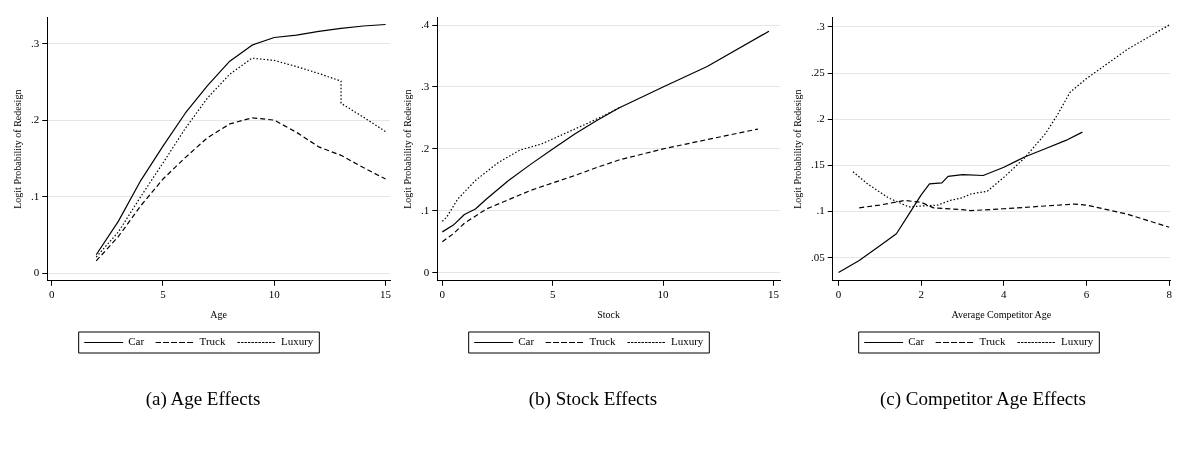  What do you see at coordinates (203, 399) in the screenshot?
I see `text: (a) Age Effects` at bounding box center [203, 399].